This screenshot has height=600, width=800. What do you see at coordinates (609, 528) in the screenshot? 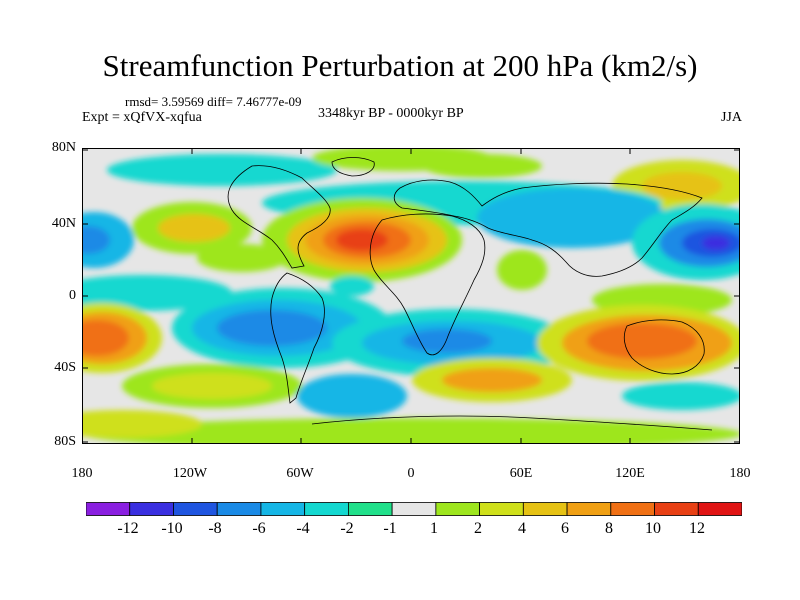
I see `colorbar-label-8: 8` at bounding box center [609, 528].